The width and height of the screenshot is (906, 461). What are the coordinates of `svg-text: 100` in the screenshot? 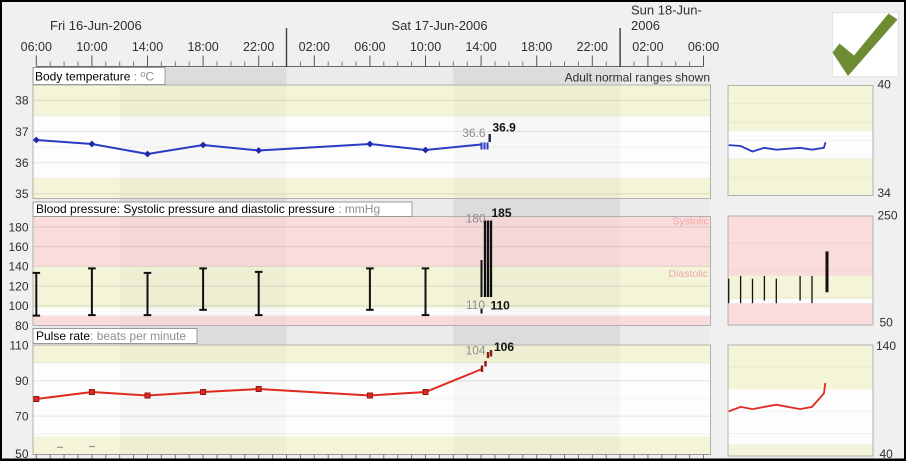 It's located at (18, 306).